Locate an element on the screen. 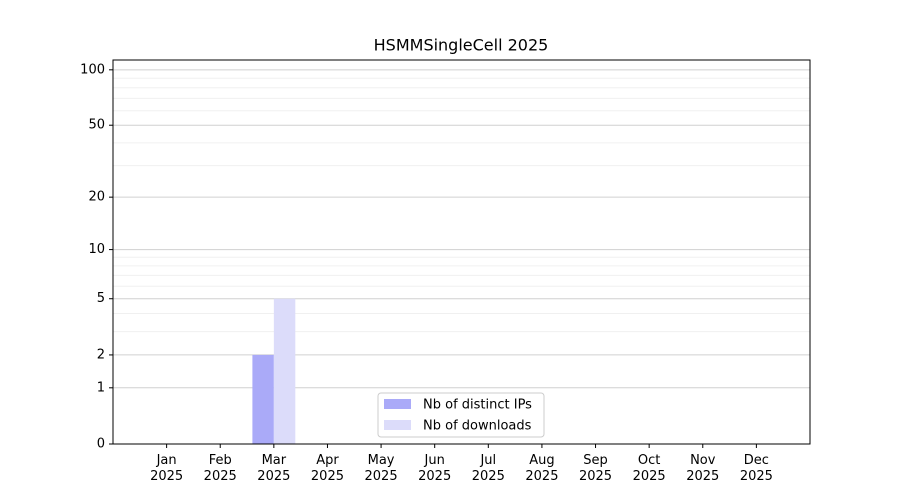 This screenshot has width=900, height=500. y-tick-label: 2 is located at coordinates (101, 354).